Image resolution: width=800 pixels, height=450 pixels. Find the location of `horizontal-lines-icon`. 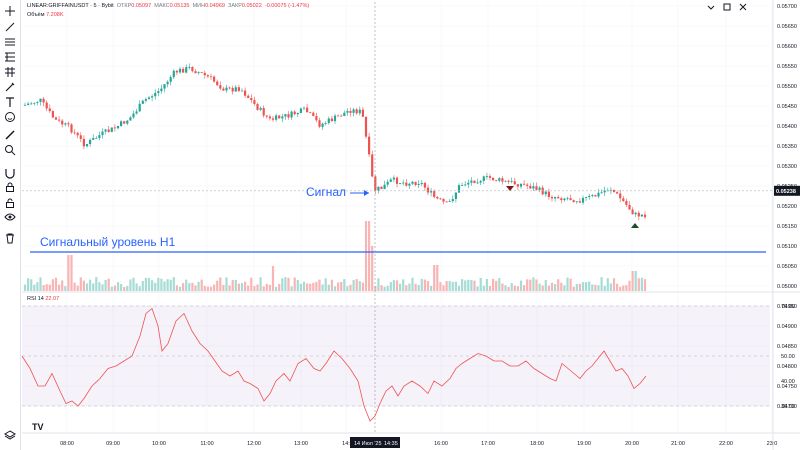

horizontal-lines-icon is located at coordinates (10, 42).